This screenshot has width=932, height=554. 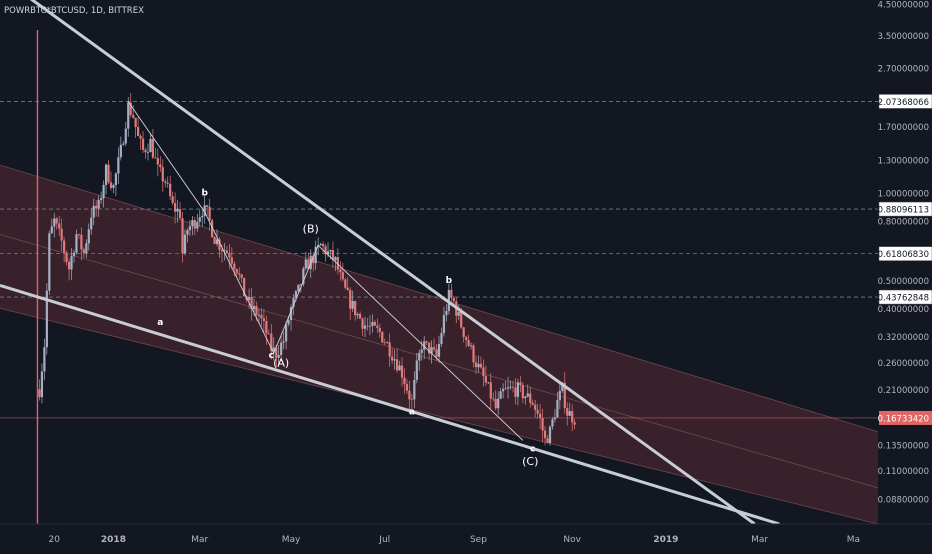 I want to click on wave-label: a, so click(x=412, y=412).